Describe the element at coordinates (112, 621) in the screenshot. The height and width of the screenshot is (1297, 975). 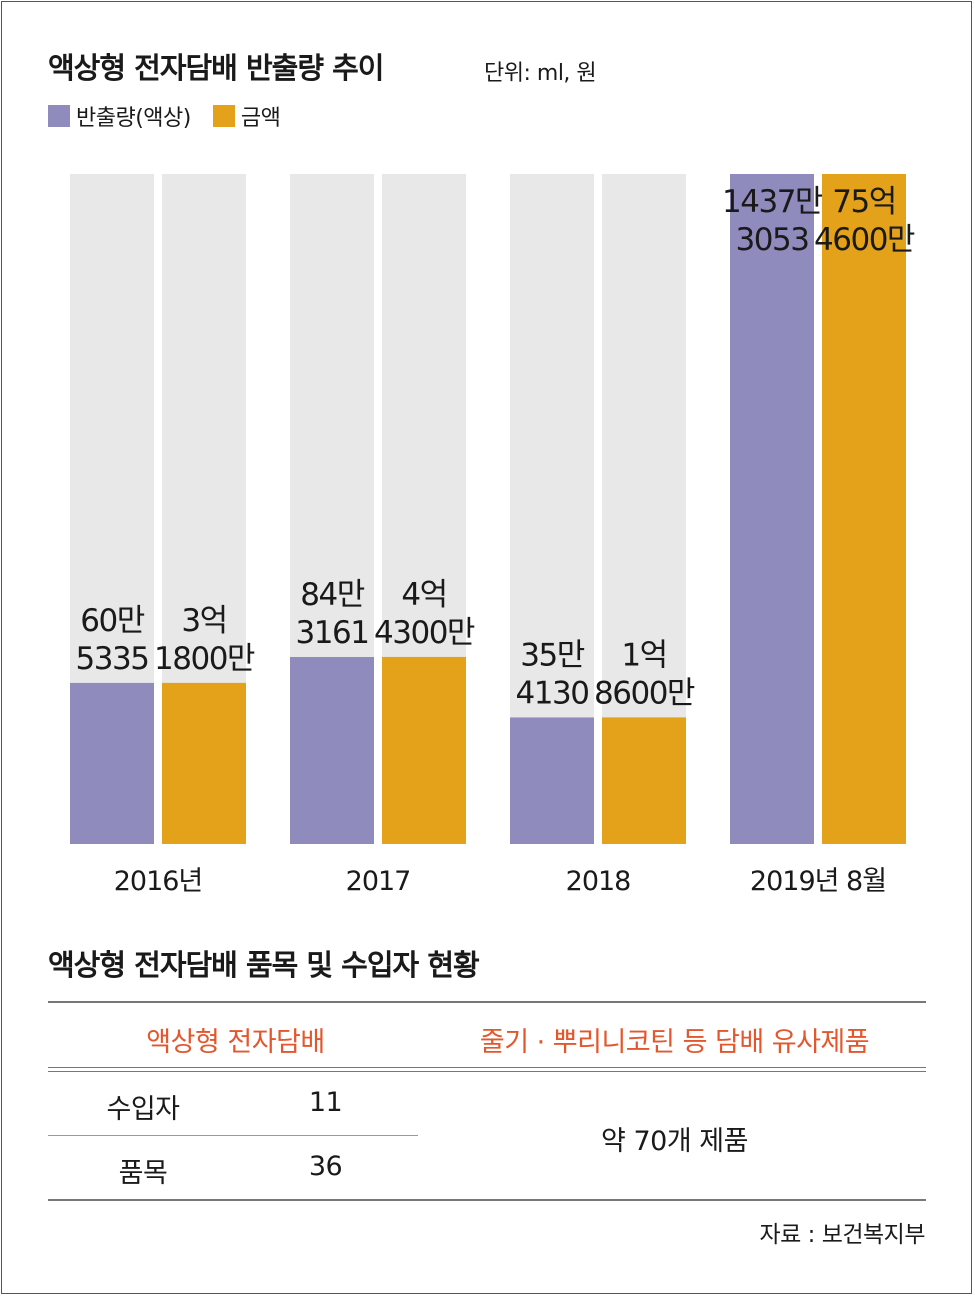
I see `data-label: 60만` at that location.